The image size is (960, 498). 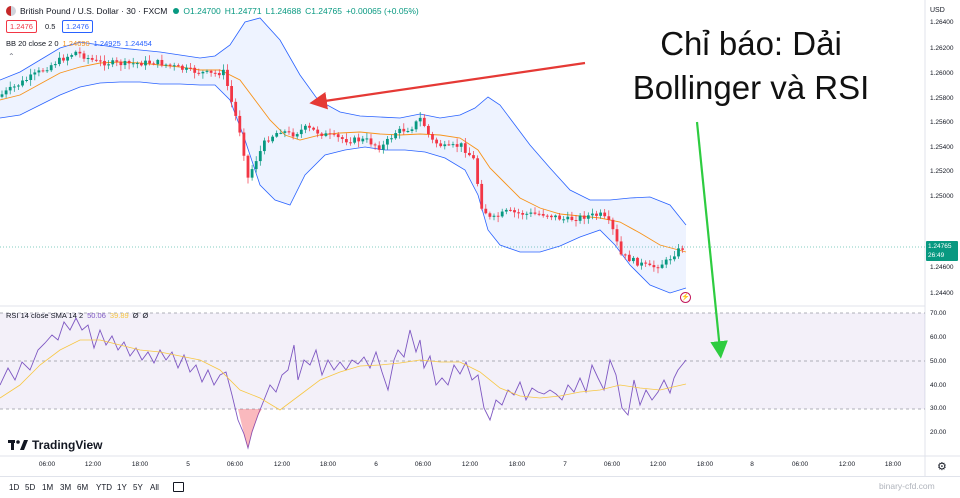 I want to click on time-tick-label: 12:00, so click(x=470, y=464).